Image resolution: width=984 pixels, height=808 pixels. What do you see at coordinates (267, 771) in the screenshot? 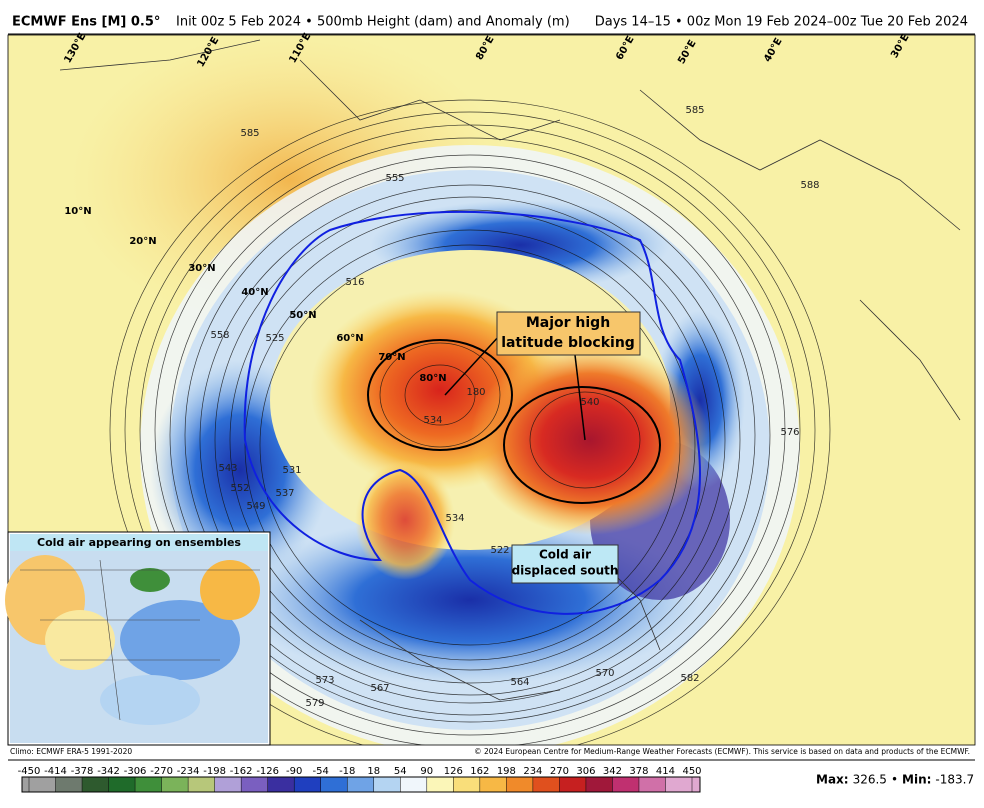
I see `colorbar-tick-label: -126` at bounding box center [267, 771].